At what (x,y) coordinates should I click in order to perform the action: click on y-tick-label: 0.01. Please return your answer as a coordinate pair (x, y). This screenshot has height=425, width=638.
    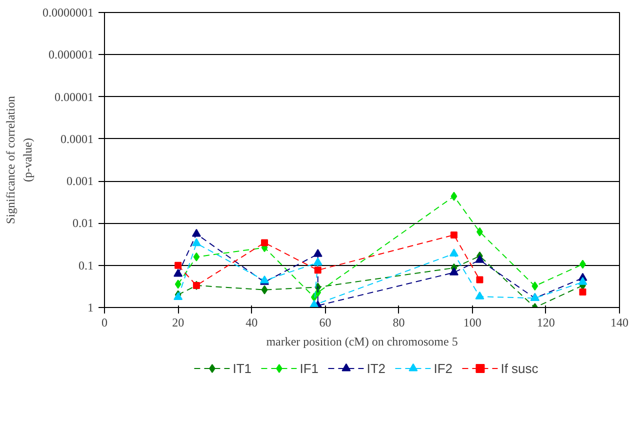
    Looking at the image, I should click on (83, 223).